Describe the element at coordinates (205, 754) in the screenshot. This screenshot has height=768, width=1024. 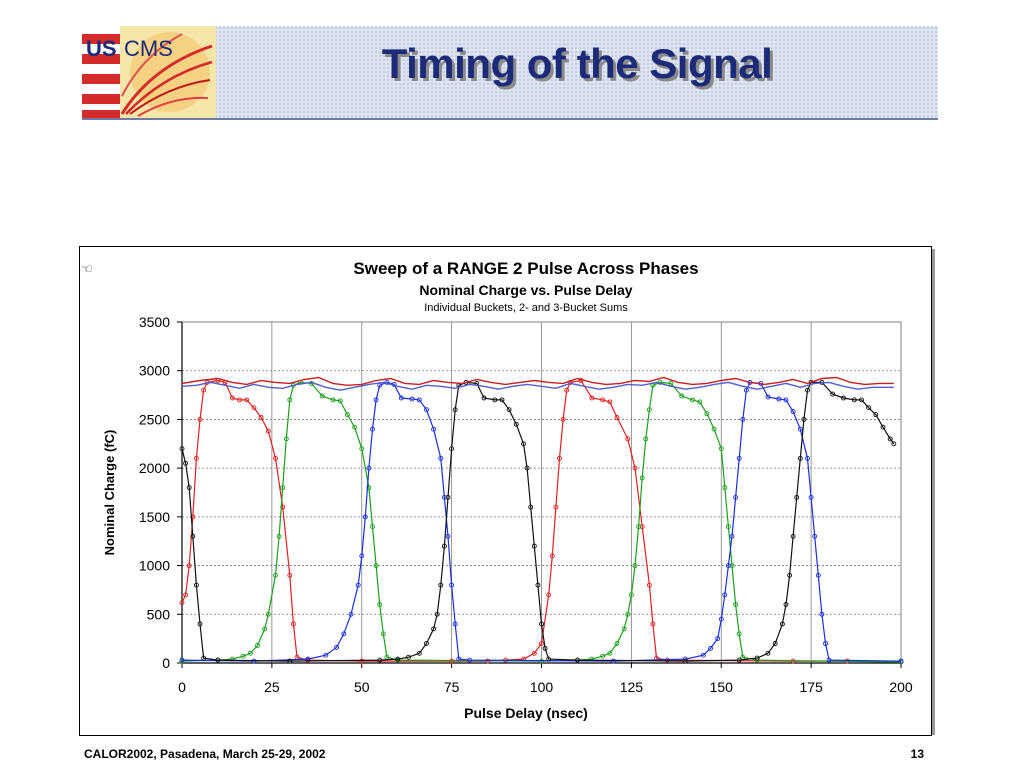
I see `footer-conference: CALOR2002, Pasadena, March 25-29, 2002` at that location.